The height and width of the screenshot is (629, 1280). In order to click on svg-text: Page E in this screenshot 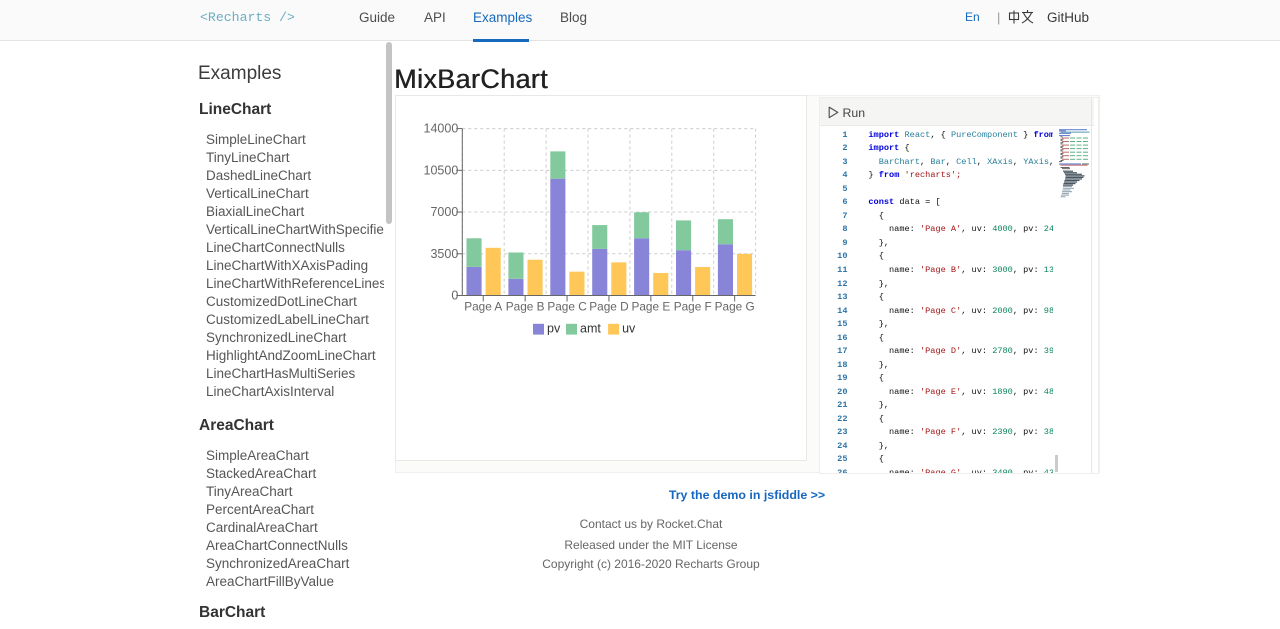, I will do `click(650, 307)`.